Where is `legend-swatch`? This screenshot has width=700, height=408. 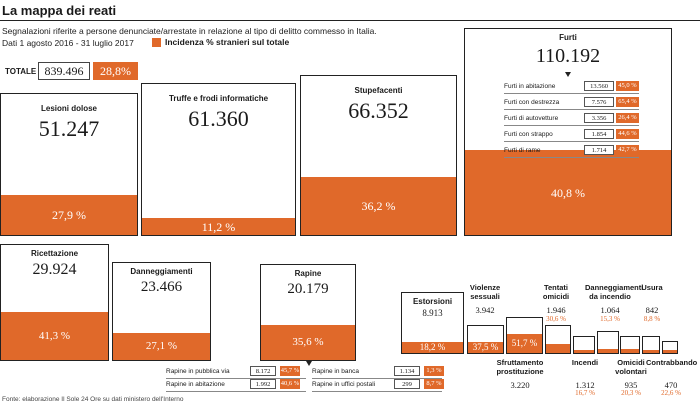 legend-swatch is located at coordinates (156, 42).